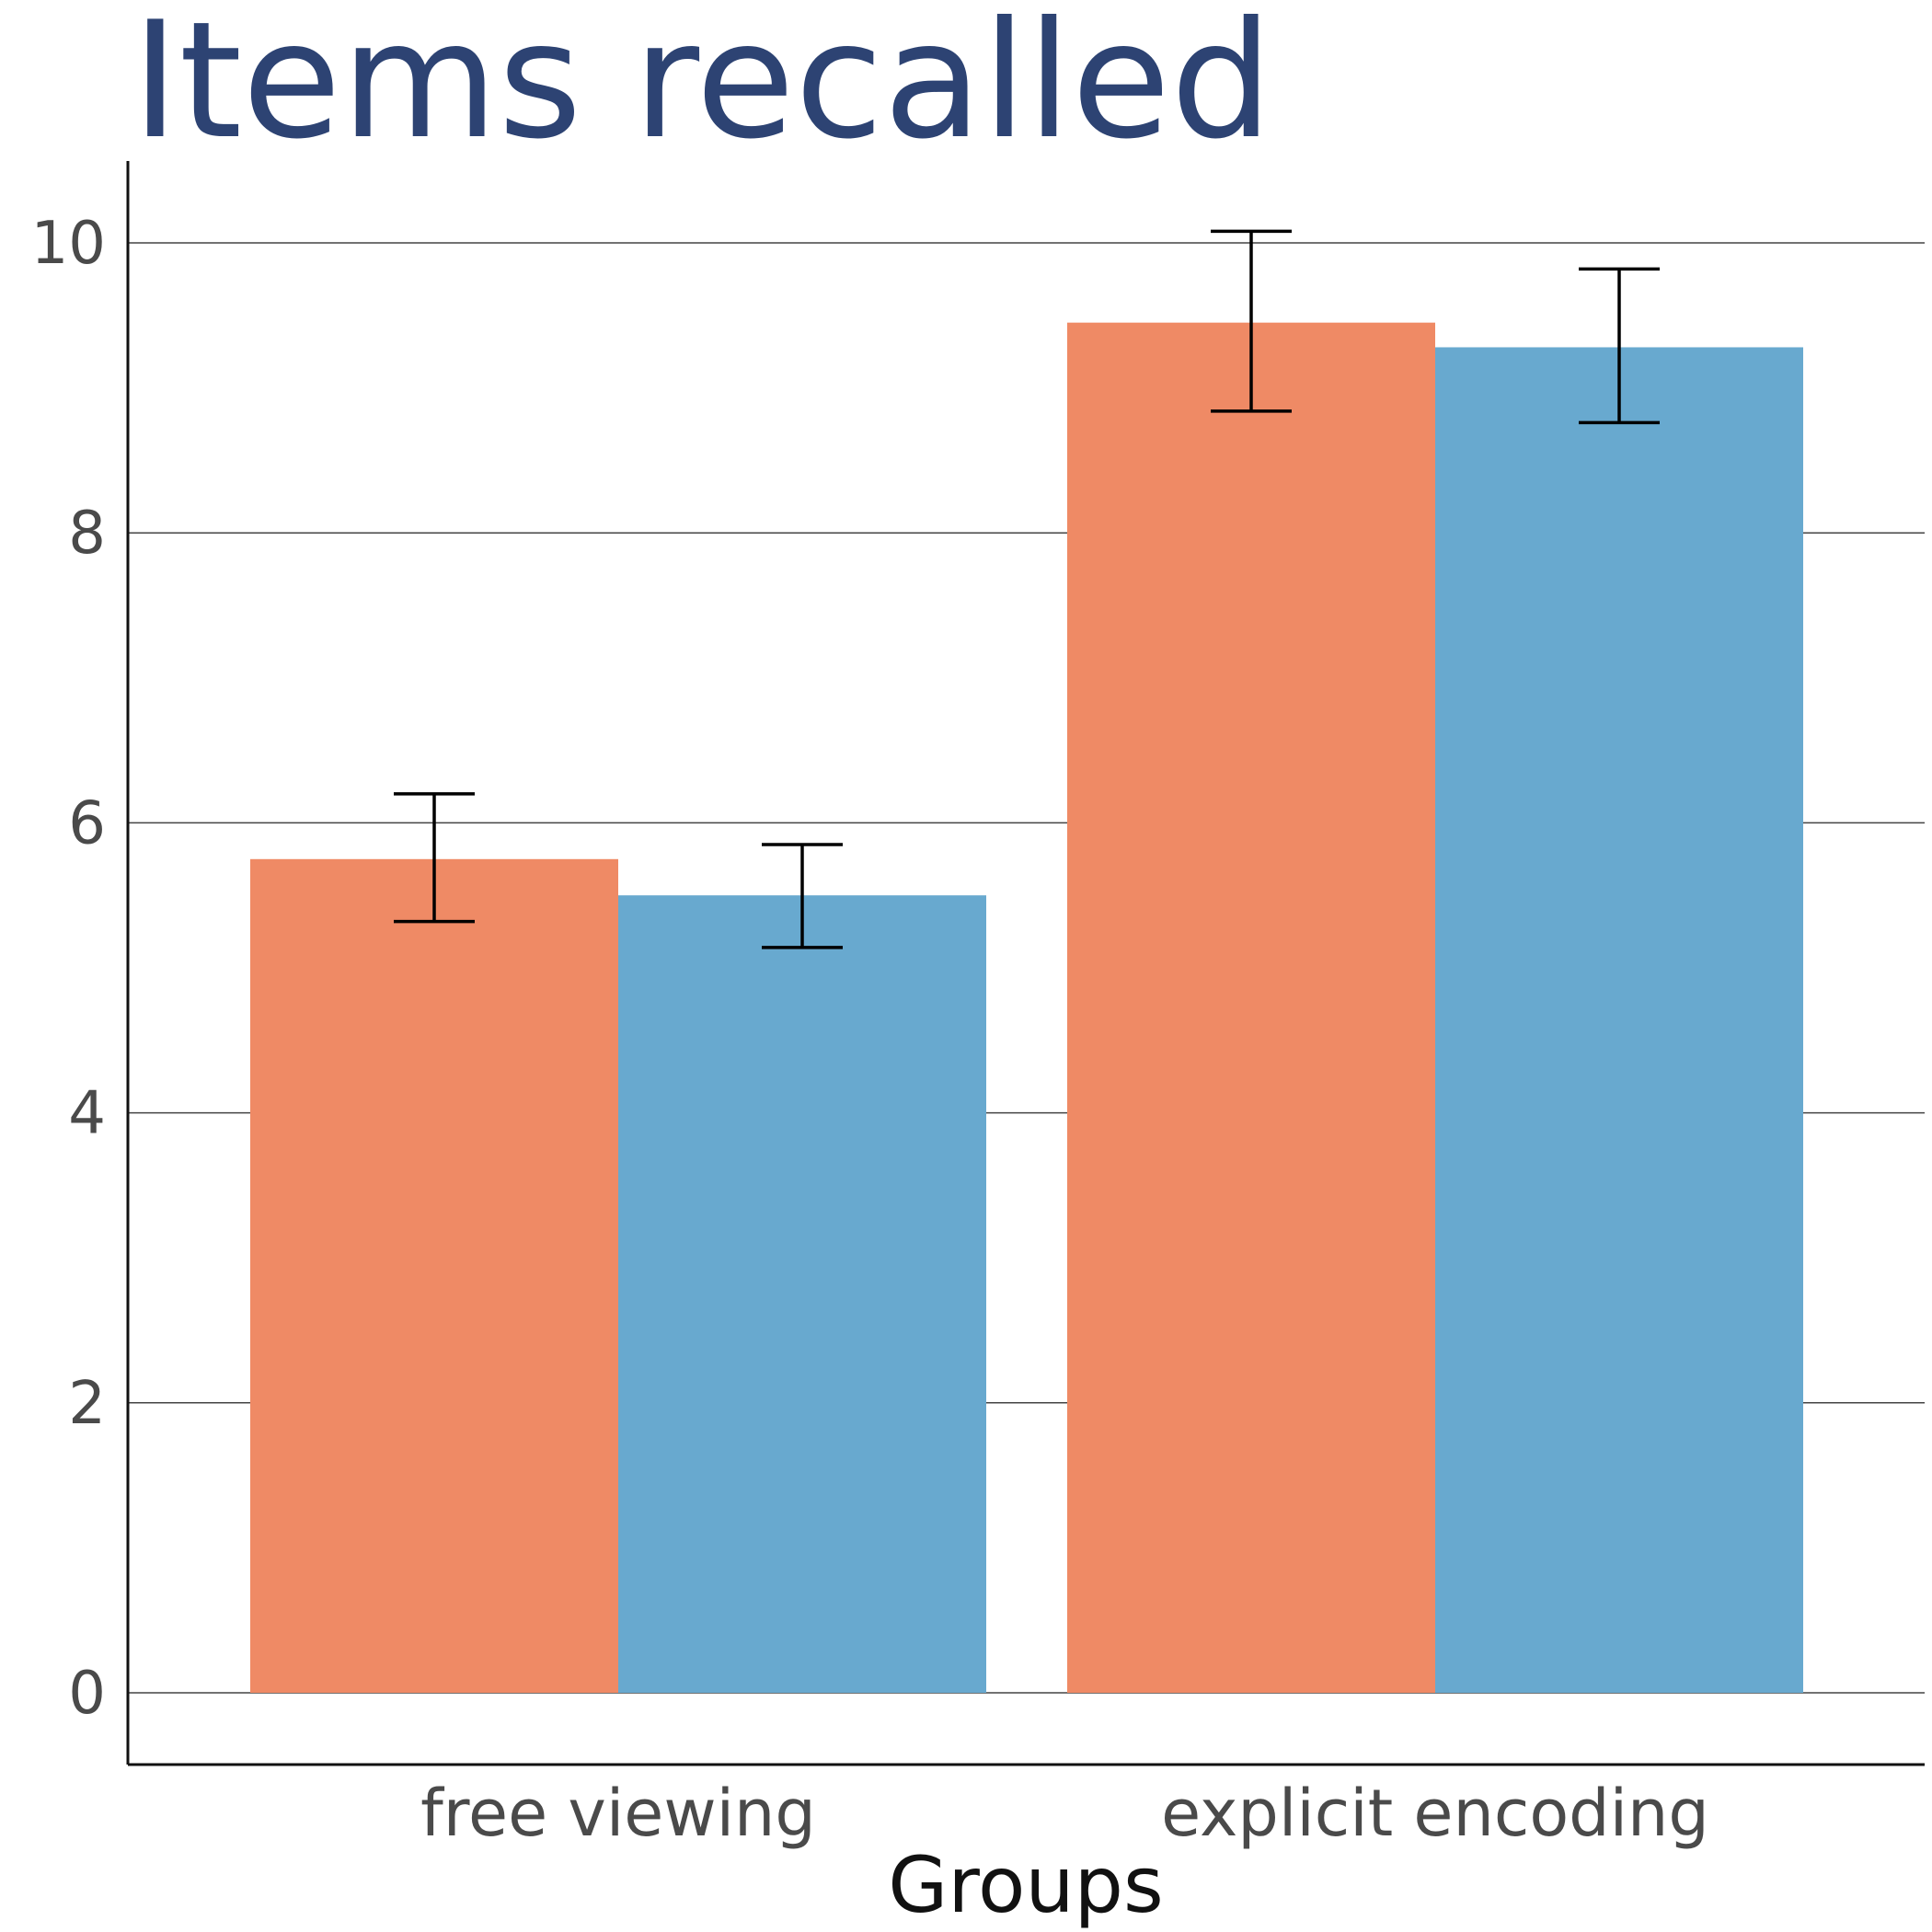 The width and height of the screenshot is (1932, 1932). Describe the element at coordinates (702, 87) in the screenshot. I see `chart-title: Items recalled` at that location.